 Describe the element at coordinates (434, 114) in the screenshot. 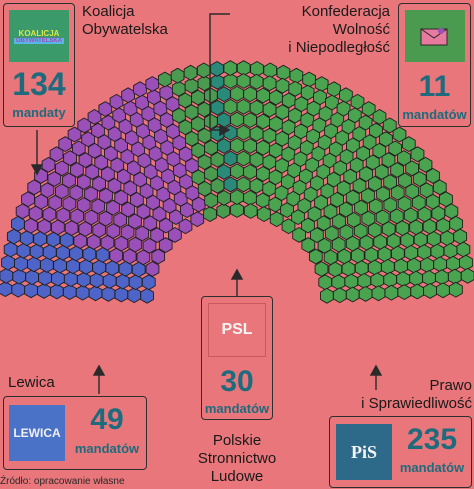

I see `konf-seat-unit: mandatów` at that location.